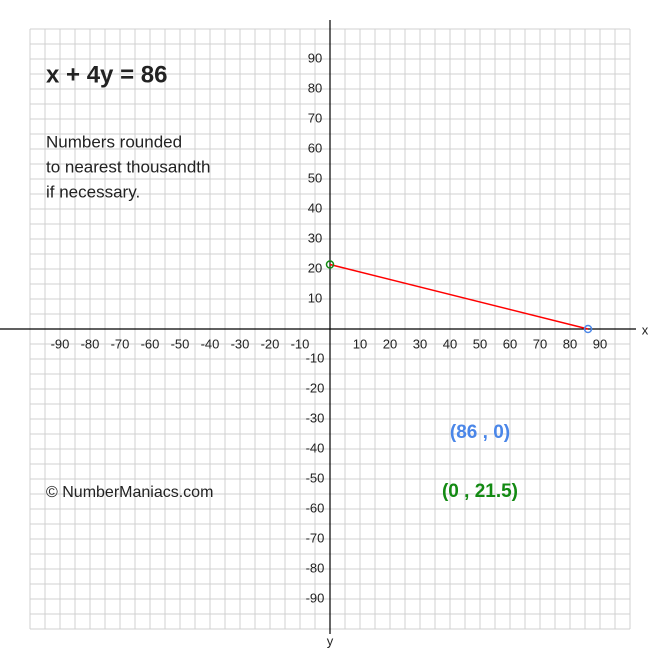 Image resolution: width=660 pixels, height=665 pixels. Describe the element at coordinates (480, 432) in the screenshot. I see `point-label: (86 , 0)` at that location.